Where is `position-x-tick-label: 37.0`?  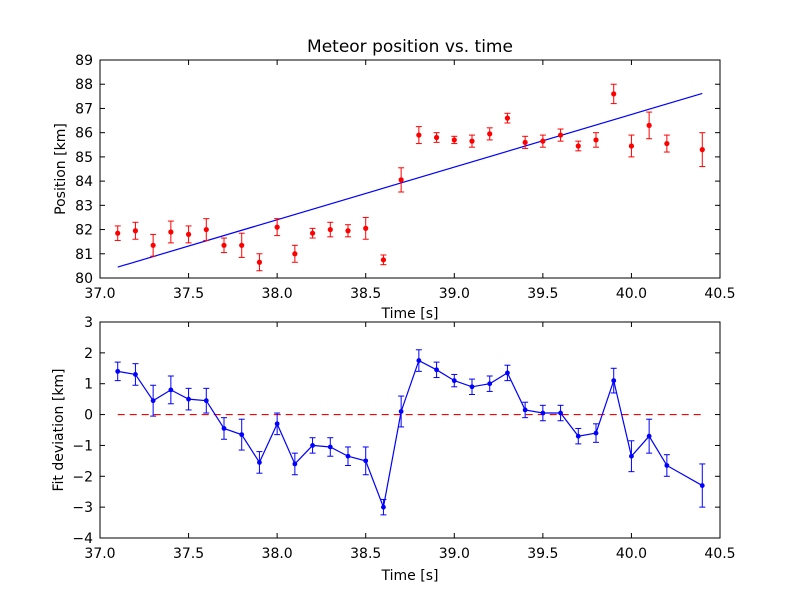 position-x-tick-label: 37.0 is located at coordinates (99, 294).